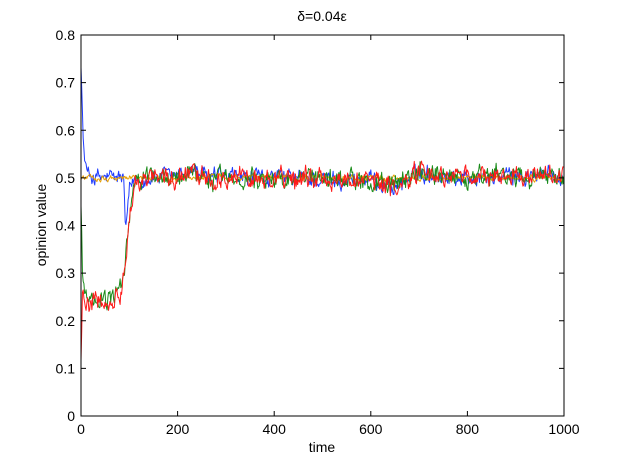  Describe the element at coordinates (322, 447) in the screenshot. I see `x-axis-label: time` at that location.